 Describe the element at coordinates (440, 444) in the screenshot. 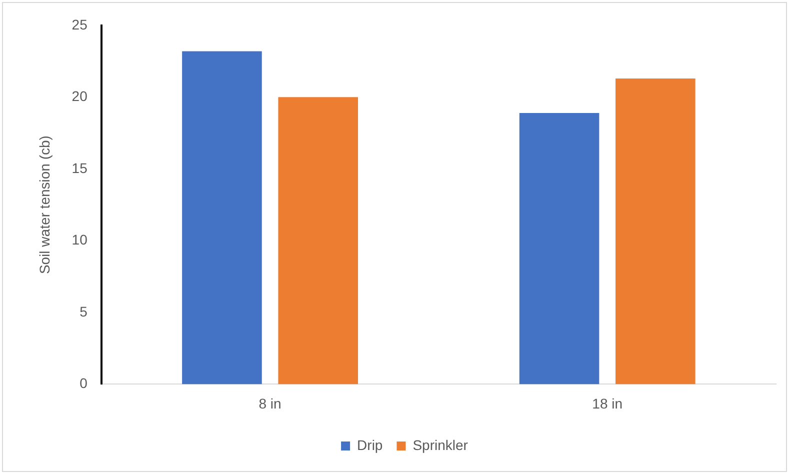

I see `legend-label: Sprinkler` at that location.